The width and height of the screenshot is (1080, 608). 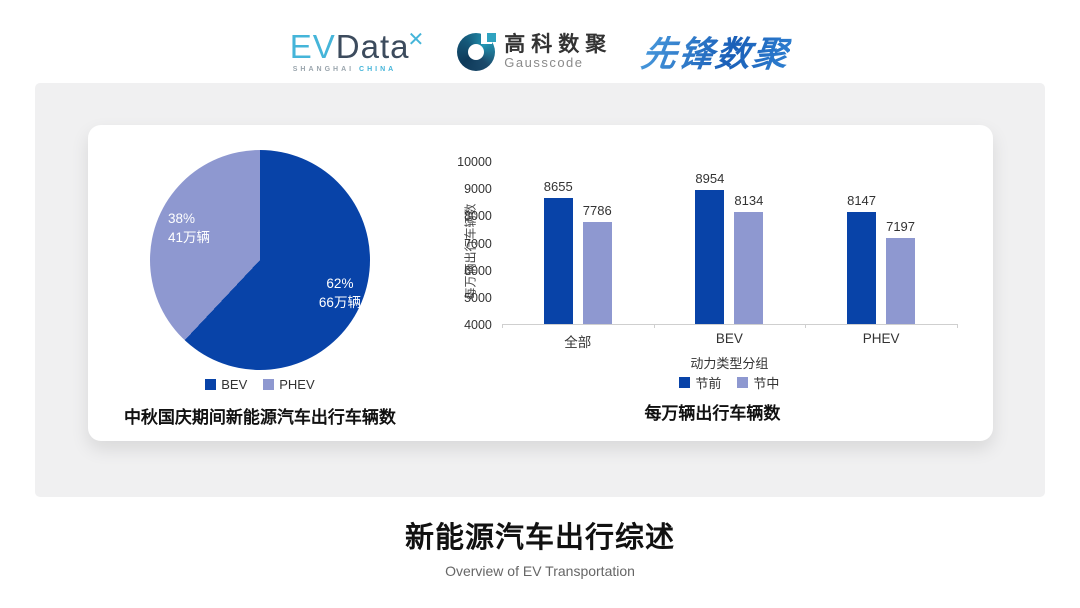 I want to click on bar-groups: 8655 7786 8954 8134 8147 7197, so click(x=729, y=243).